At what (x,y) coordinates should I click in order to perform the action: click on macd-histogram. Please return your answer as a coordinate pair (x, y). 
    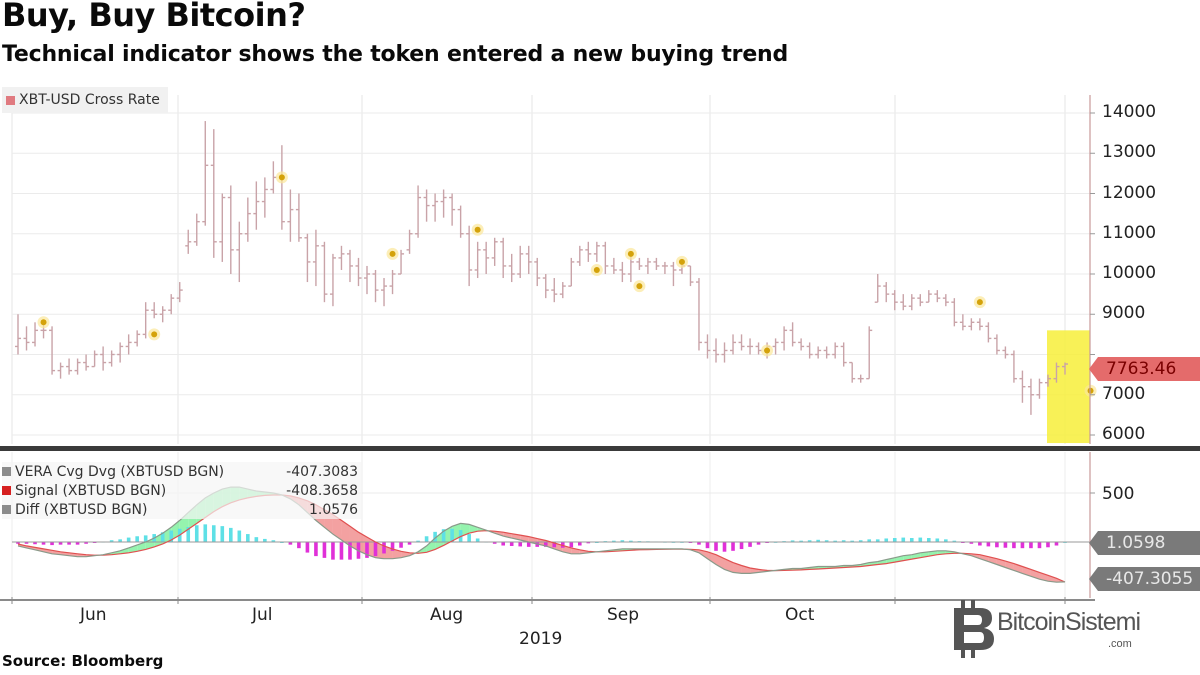
    Looking at the image, I should click on (541, 542).